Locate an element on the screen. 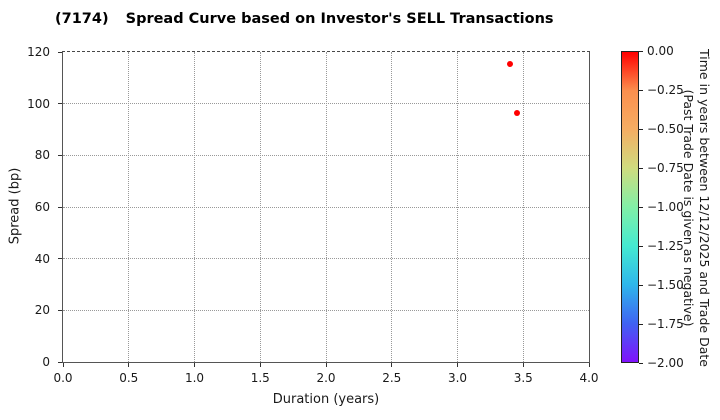  y-tick-label-80: 80 is located at coordinates (42, 155).